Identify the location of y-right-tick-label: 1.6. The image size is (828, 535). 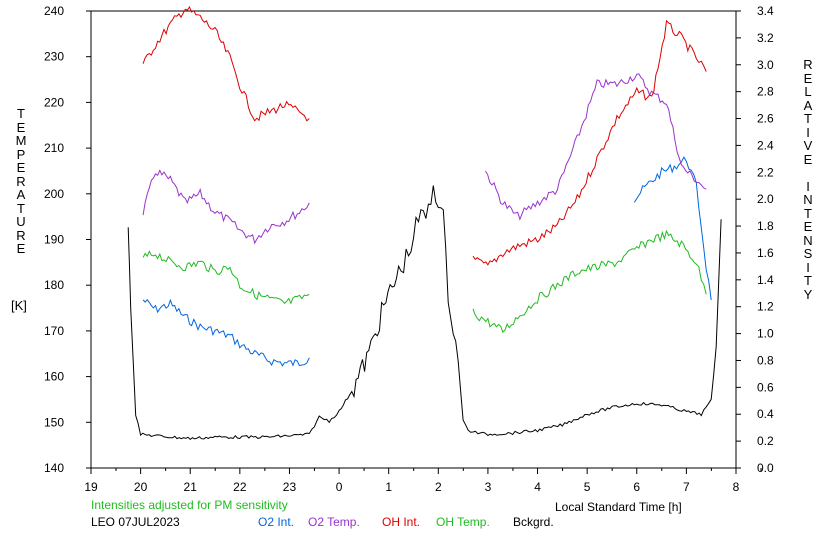
(765, 253).